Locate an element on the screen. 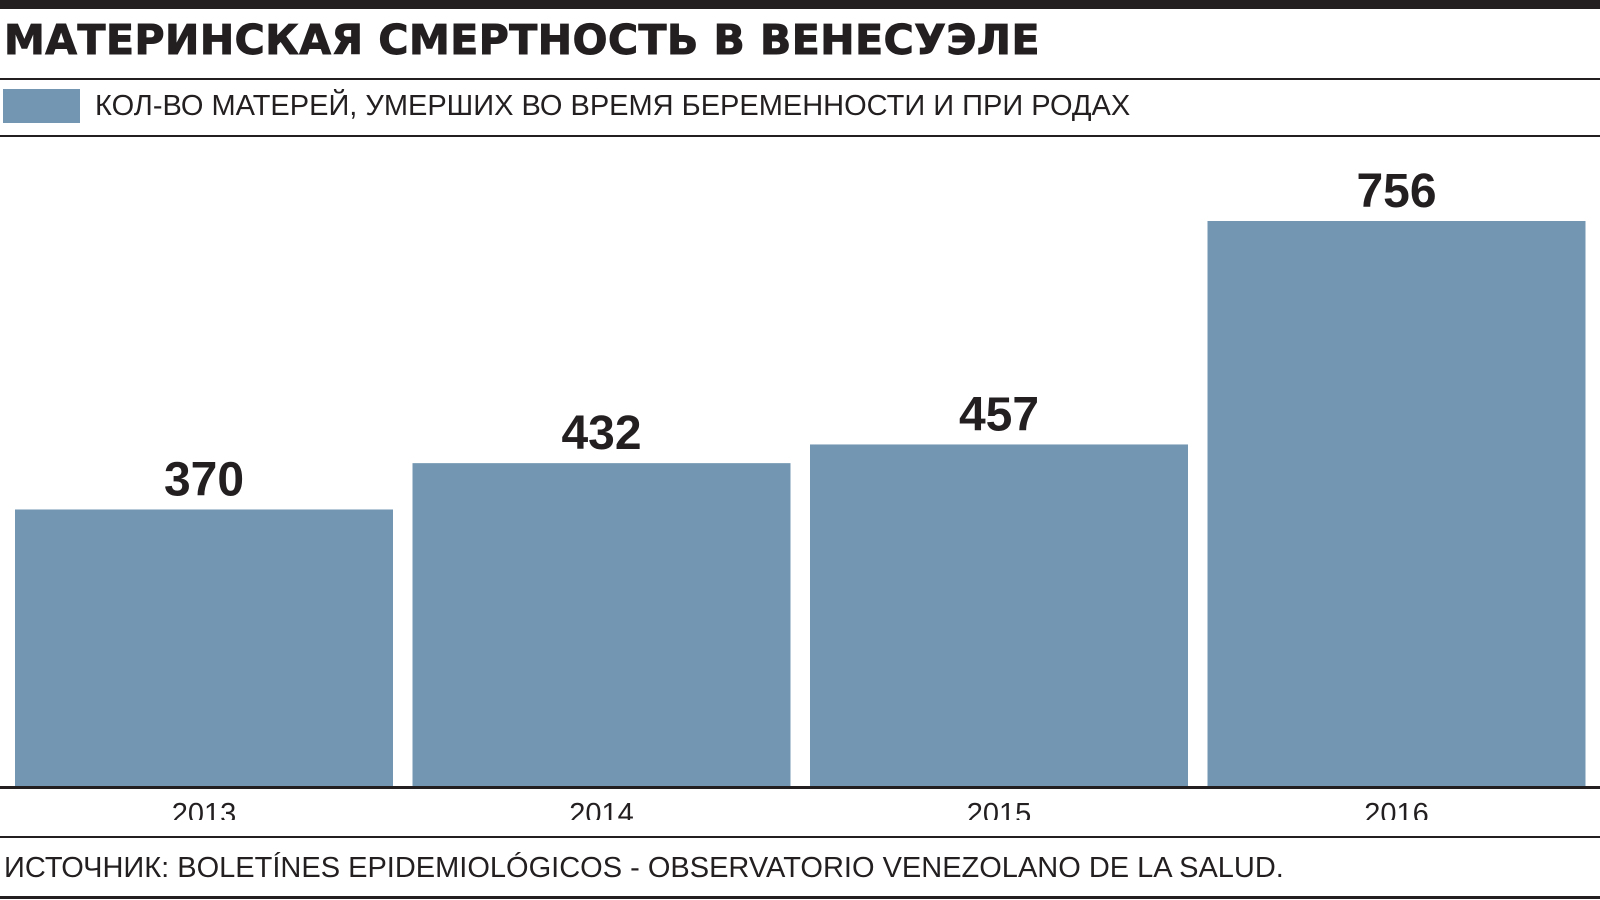 The width and height of the screenshot is (1600, 900). value-label-2014: 432 is located at coordinates (601, 433).